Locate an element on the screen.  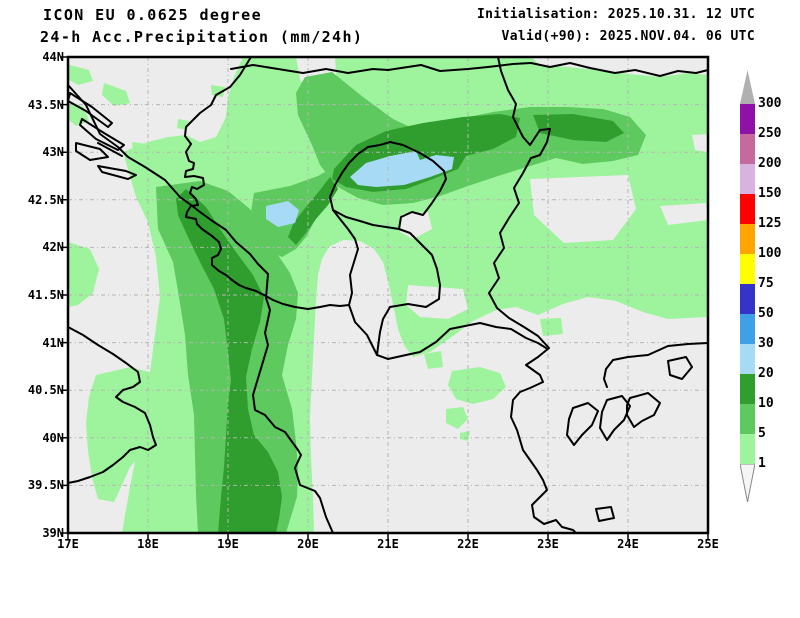
aegean-west-coastline is located at coordinates (543, 451).